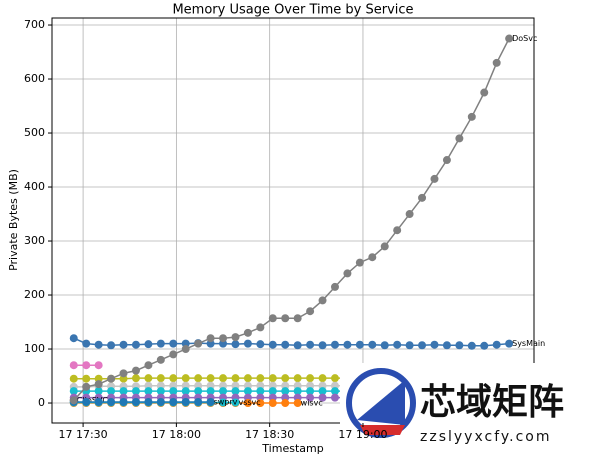 The height and width of the screenshot is (458, 600). Describe the element at coordinates (362, 434) in the screenshot. I see `x-tick-label: 17 19:00` at that location.